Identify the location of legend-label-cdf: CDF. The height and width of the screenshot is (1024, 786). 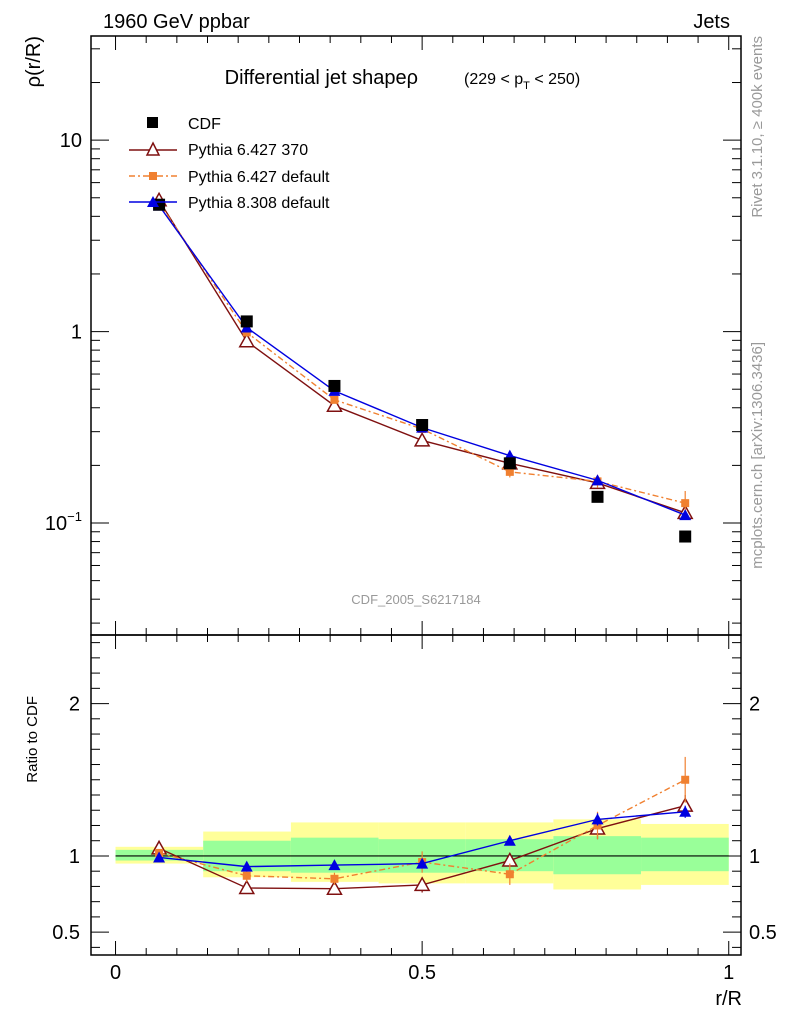
(204, 124).